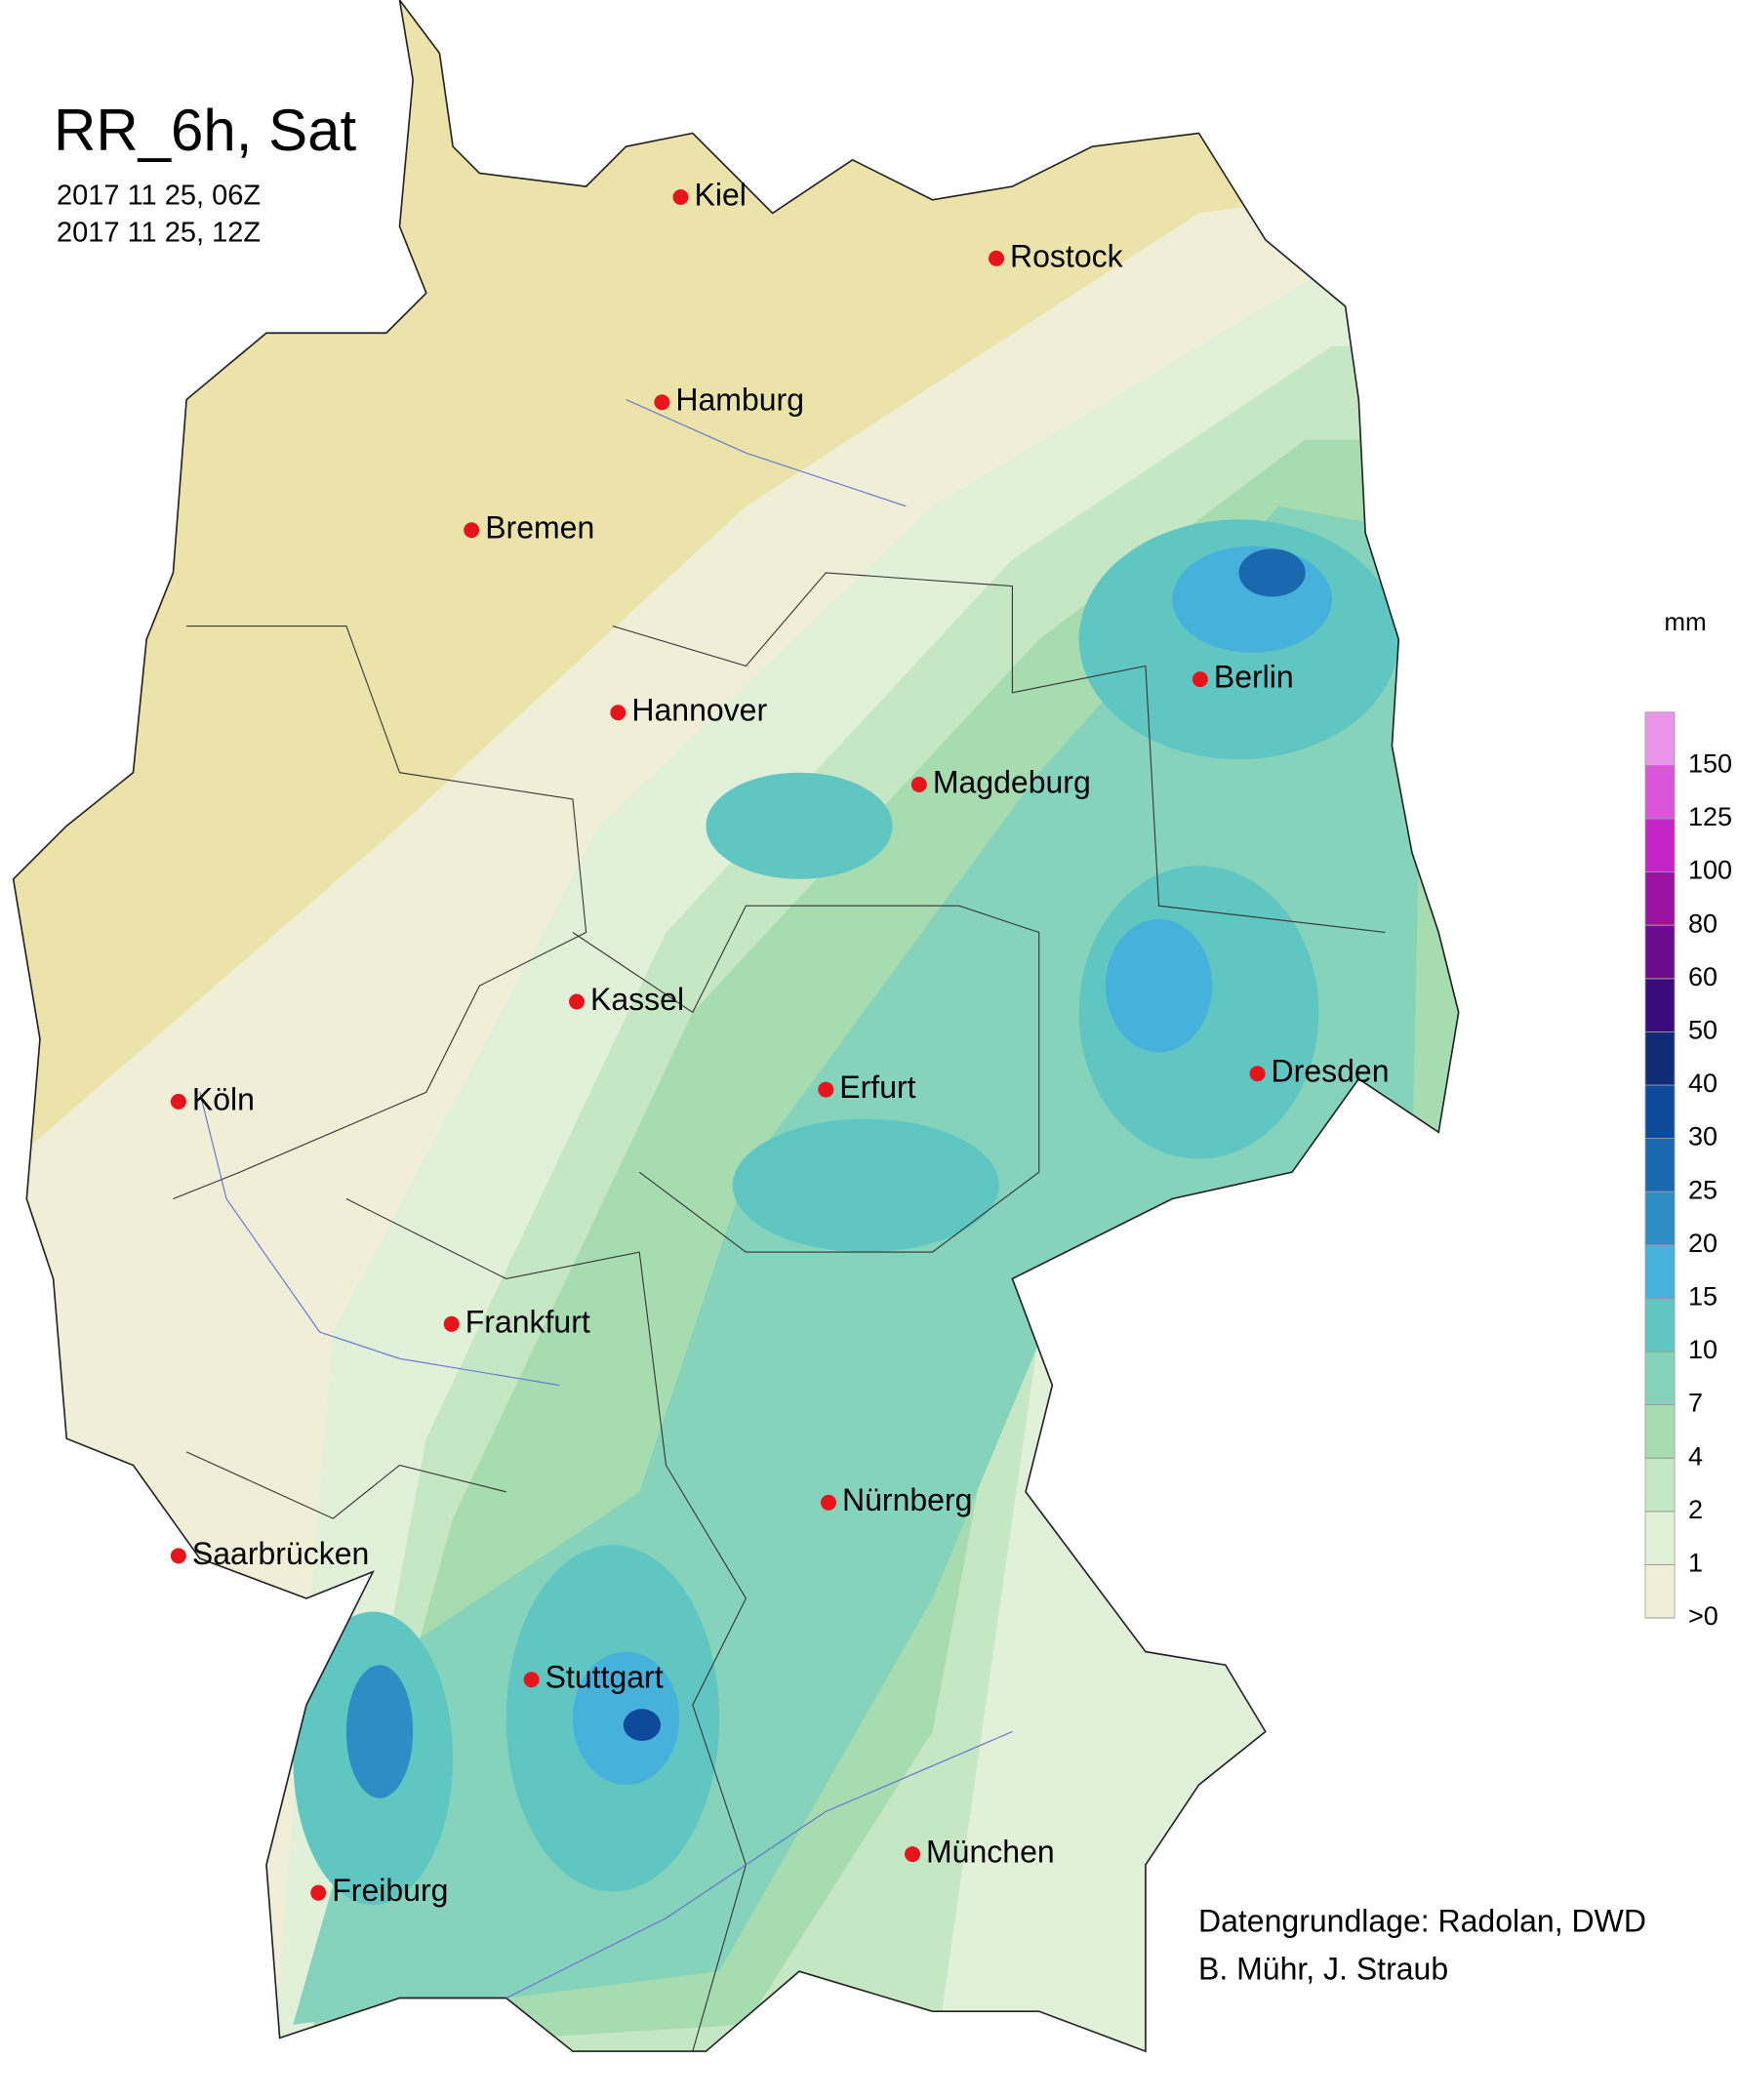  Describe the element at coordinates (1067, 255) in the screenshot. I see `city-label: Rostock` at that location.